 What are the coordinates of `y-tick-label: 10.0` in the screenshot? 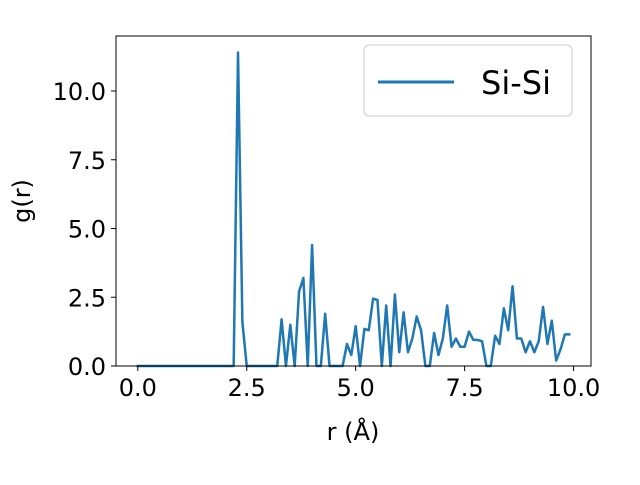 It's located at (79, 92).